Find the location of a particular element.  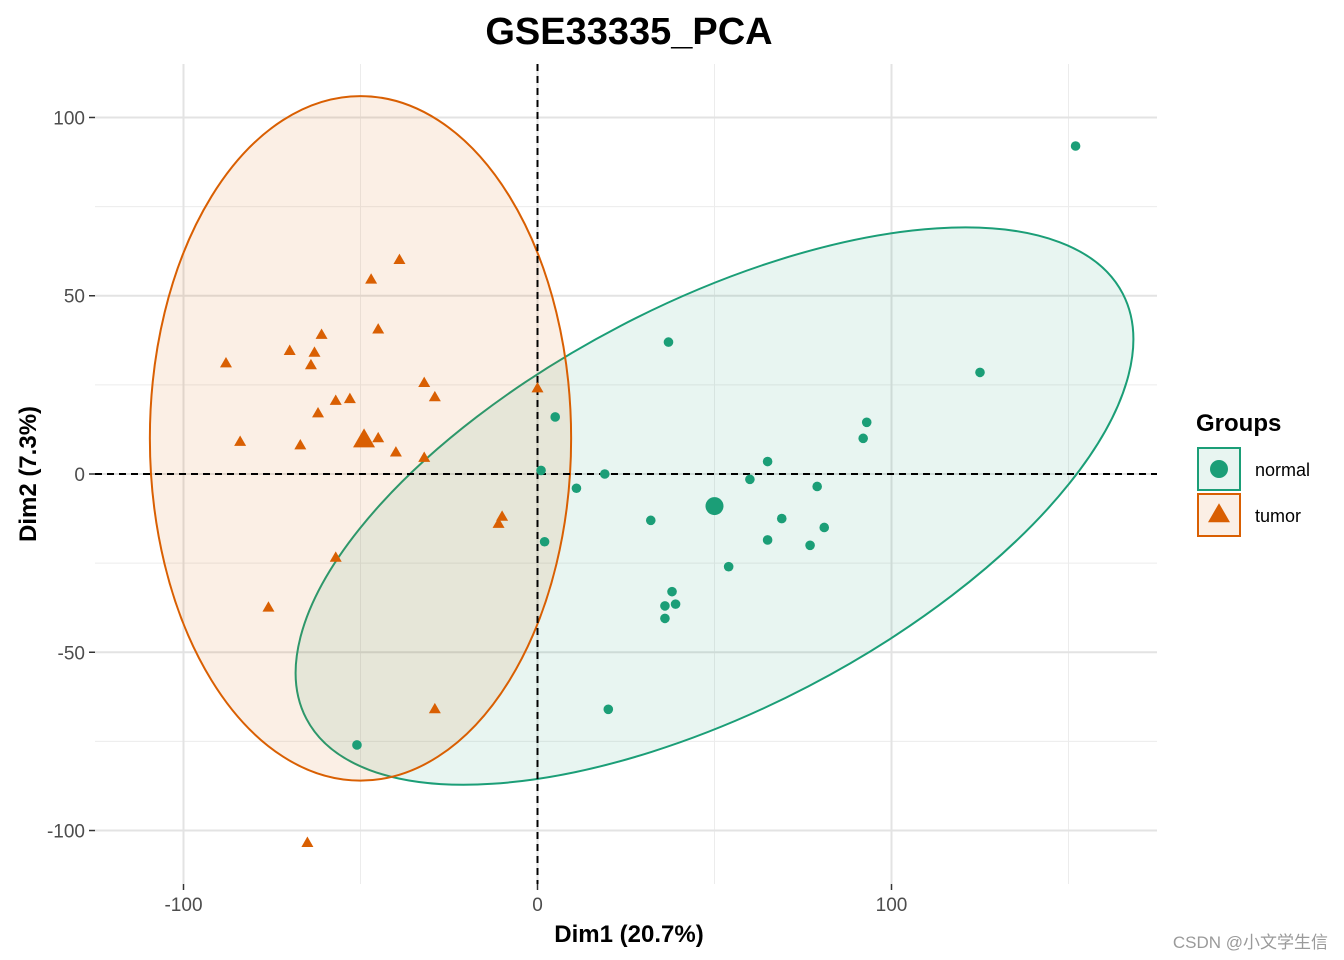

chart-title: GSE33335_PCA is located at coordinates (628, 32).